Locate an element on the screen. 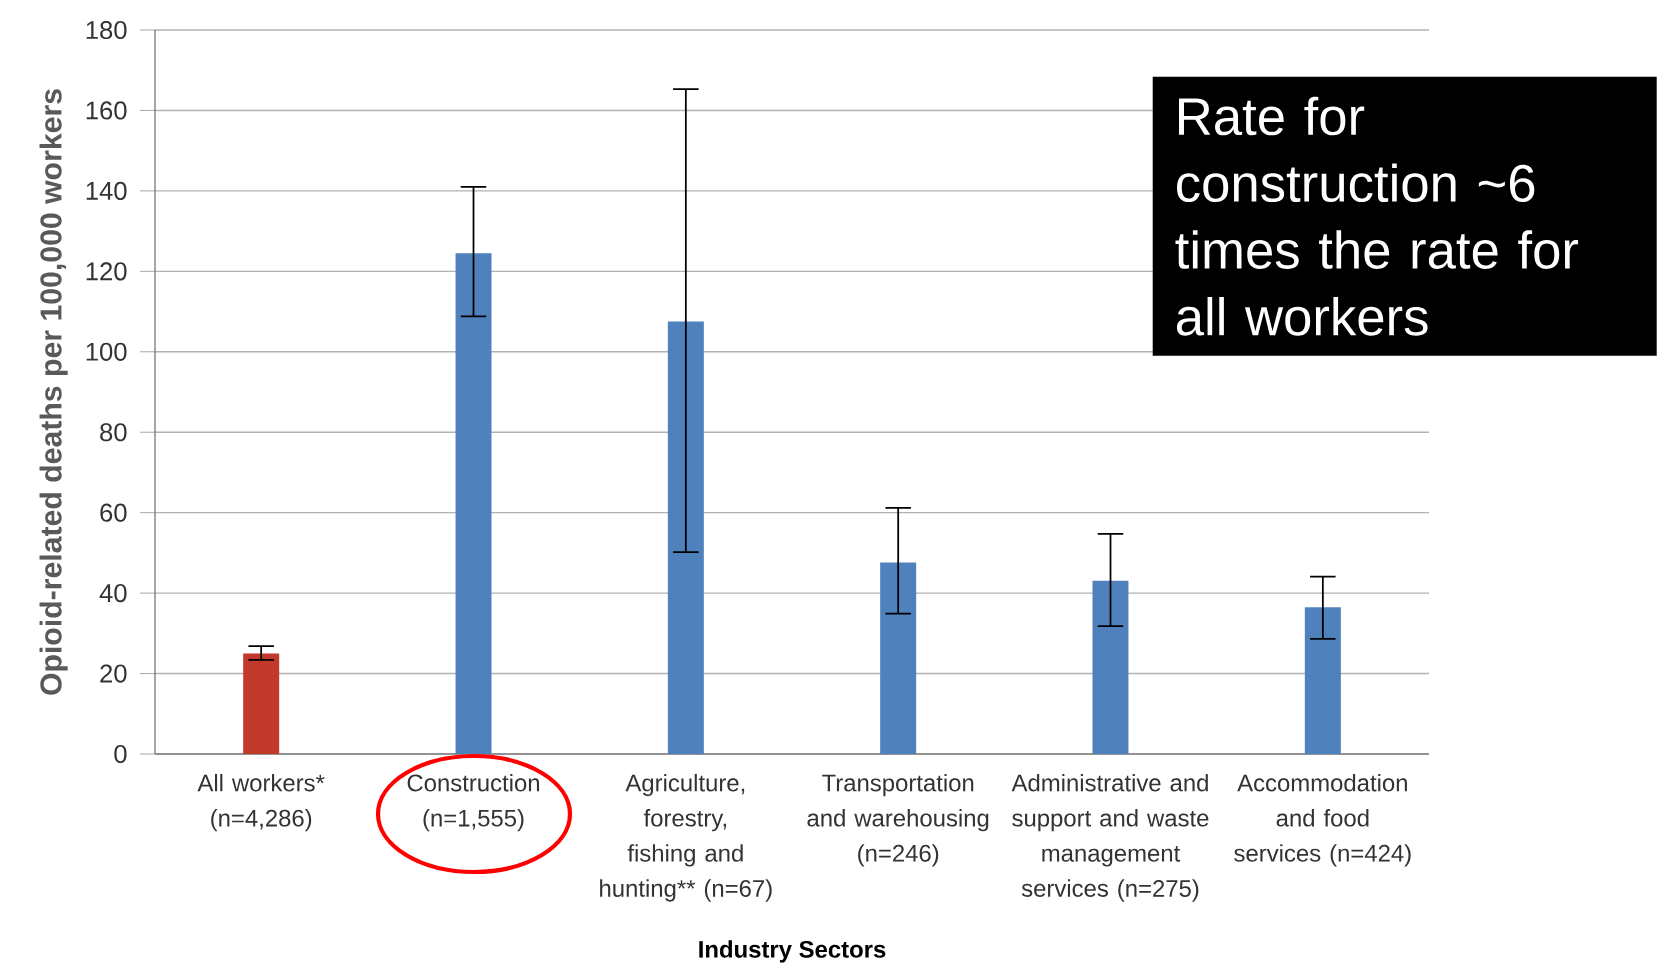  y-tick-label: 120 is located at coordinates (106, 271).